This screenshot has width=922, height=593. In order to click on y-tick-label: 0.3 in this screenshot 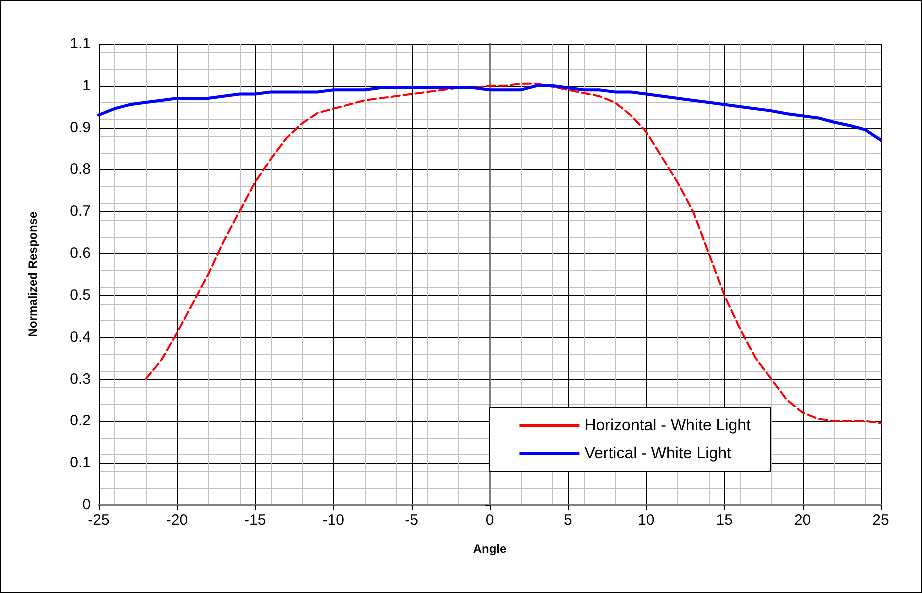, I will do `click(80, 379)`.